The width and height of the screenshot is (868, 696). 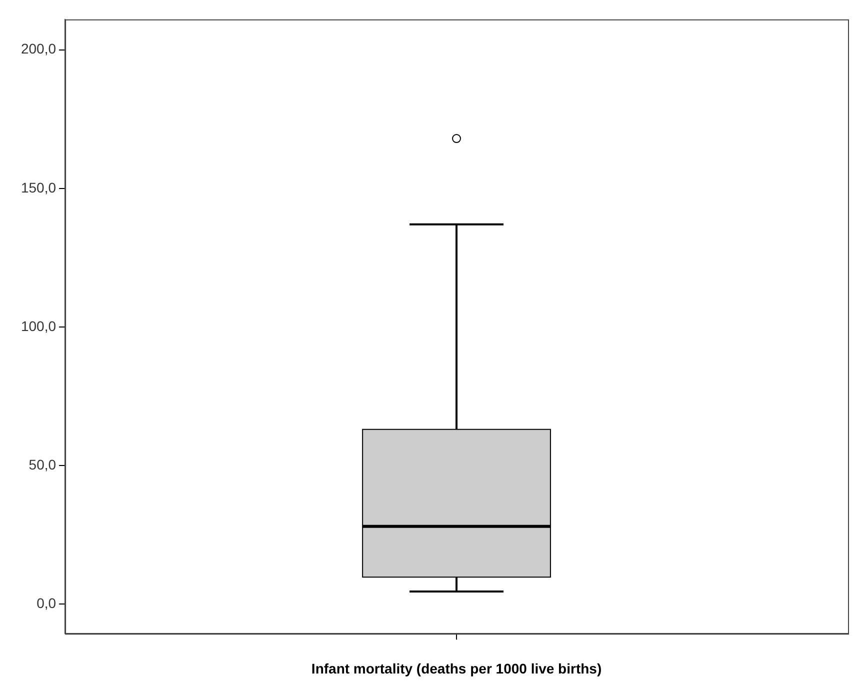 I want to click on y-tick-label: 150,0, so click(x=38, y=187).